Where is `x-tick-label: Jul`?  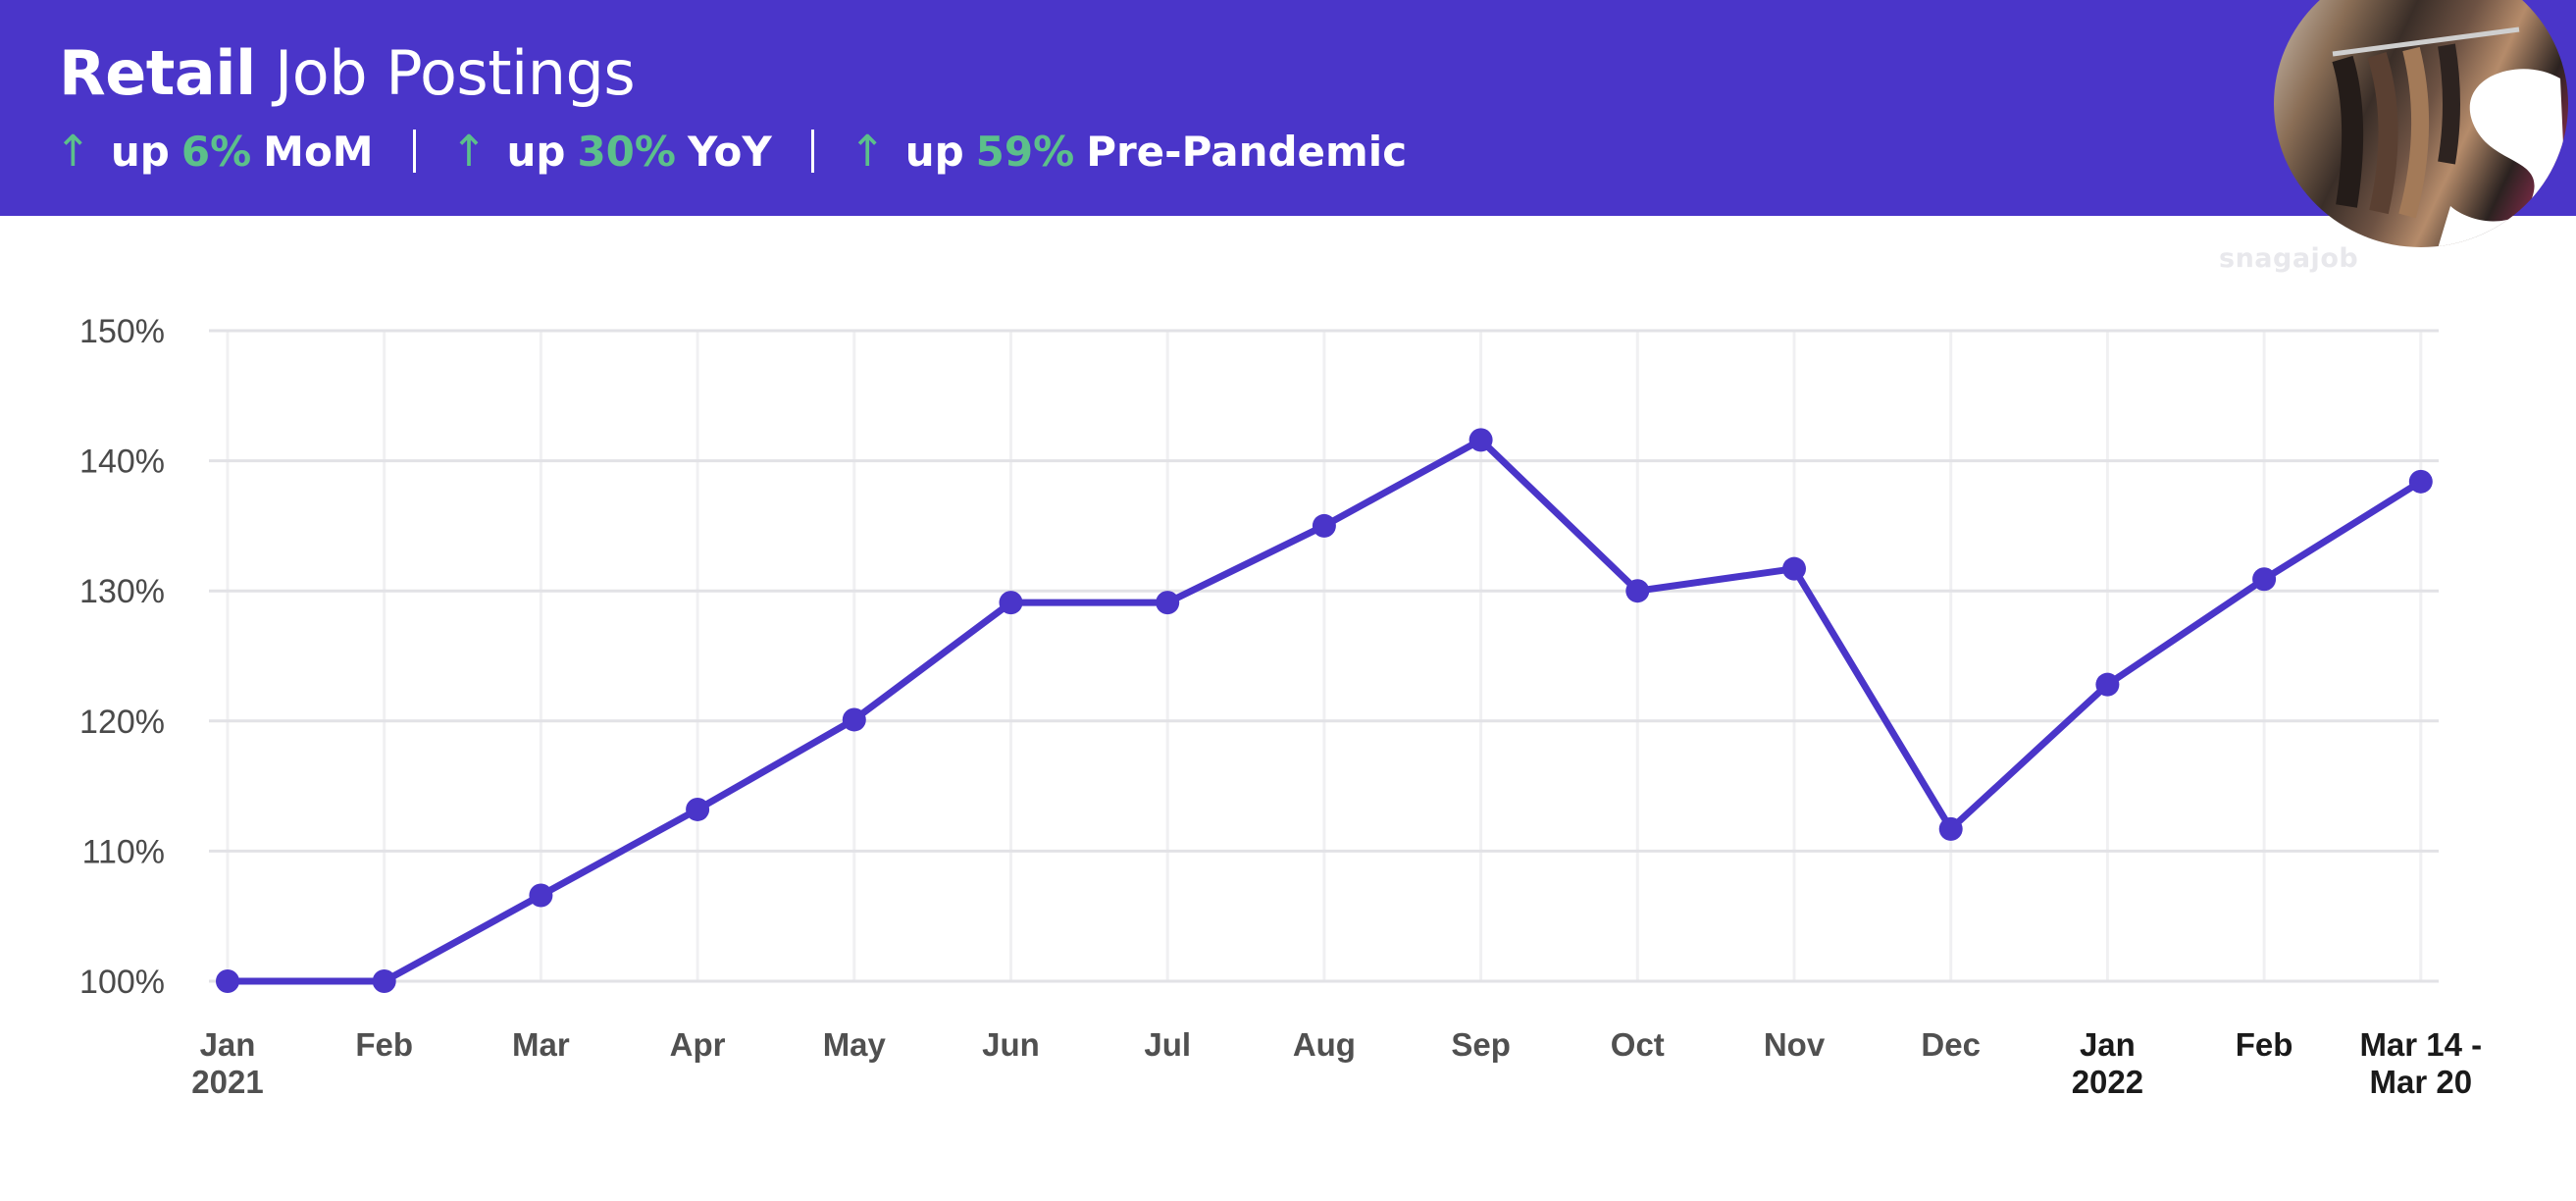 x-tick-label: Jul is located at coordinates (1167, 1044).